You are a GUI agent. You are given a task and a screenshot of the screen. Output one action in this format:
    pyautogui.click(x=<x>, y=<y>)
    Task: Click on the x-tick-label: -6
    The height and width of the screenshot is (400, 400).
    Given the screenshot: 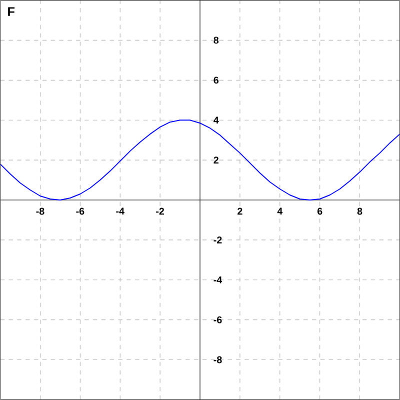 What is the action you would take?
    pyautogui.click(x=80, y=211)
    